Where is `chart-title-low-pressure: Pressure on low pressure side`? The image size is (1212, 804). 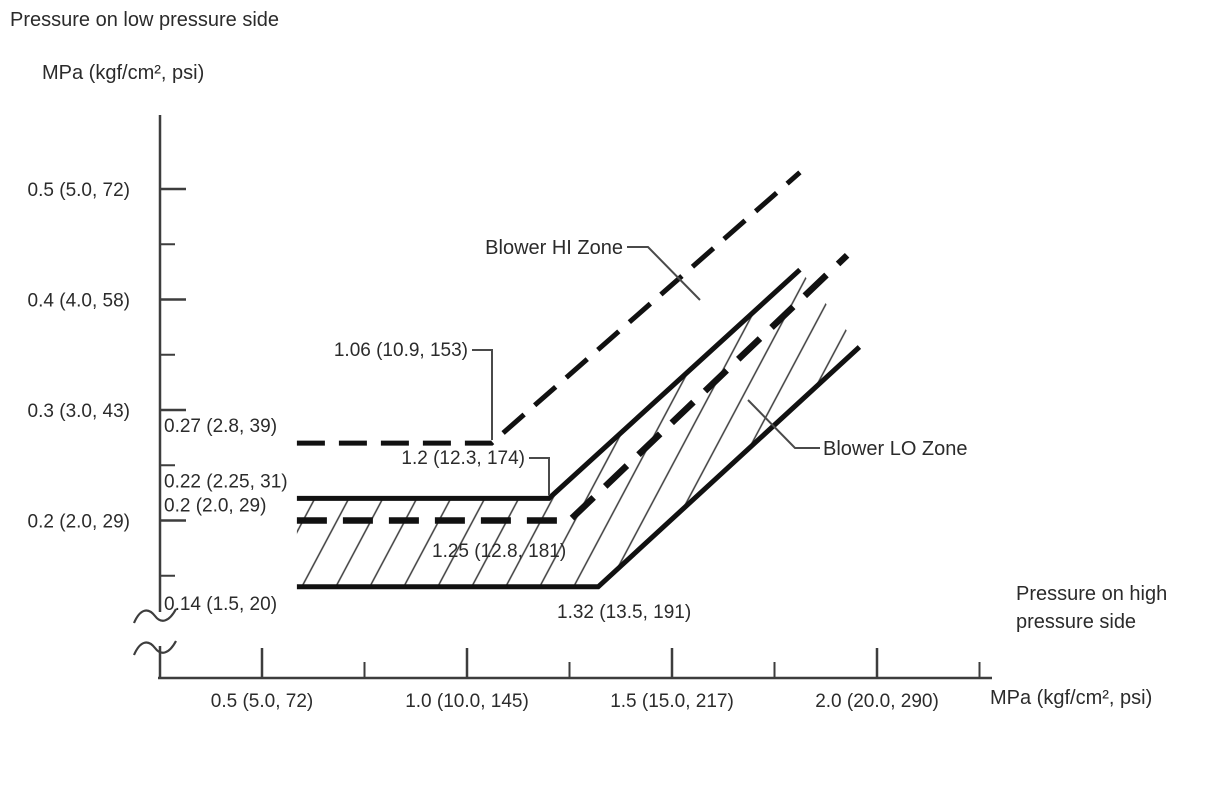
chart-title-low-pressure: Pressure on low pressure side is located at coordinates (144, 20).